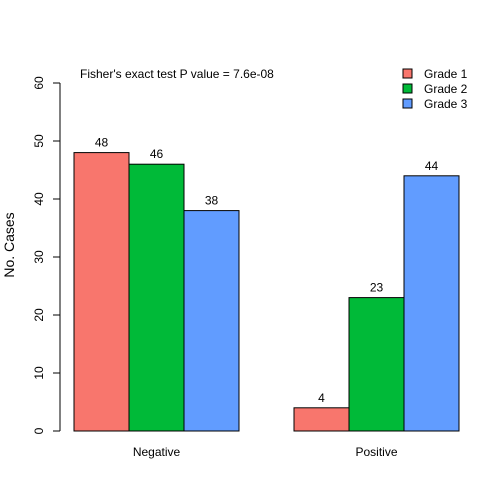 Image resolution: width=504 pixels, height=504 pixels. Describe the element at coordinates (157, 154) in the screenshot. I see `bar-value-label: 46` at that location.